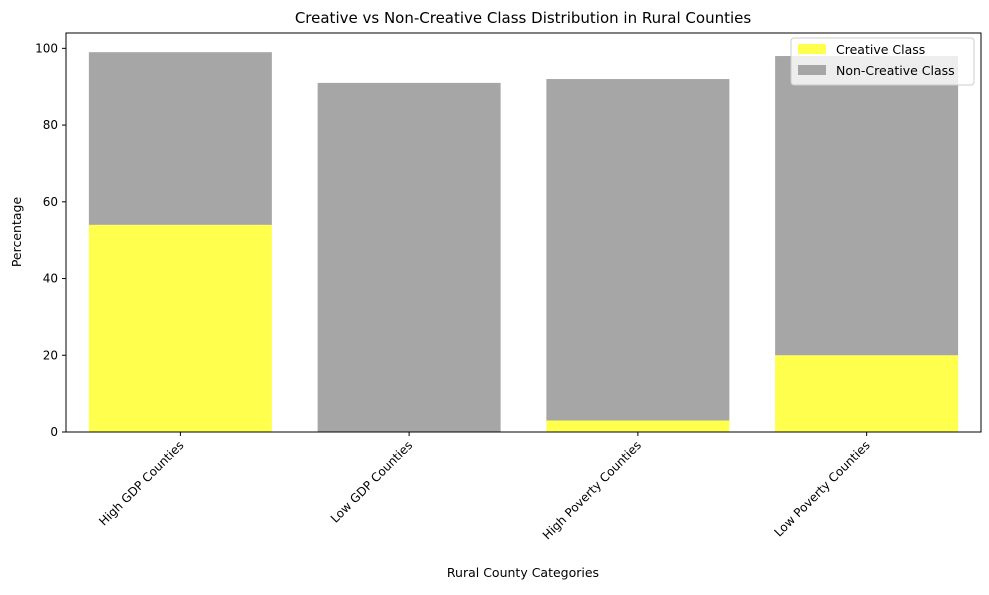  I want to click on y-tick-label: 100, so click(46, 48).